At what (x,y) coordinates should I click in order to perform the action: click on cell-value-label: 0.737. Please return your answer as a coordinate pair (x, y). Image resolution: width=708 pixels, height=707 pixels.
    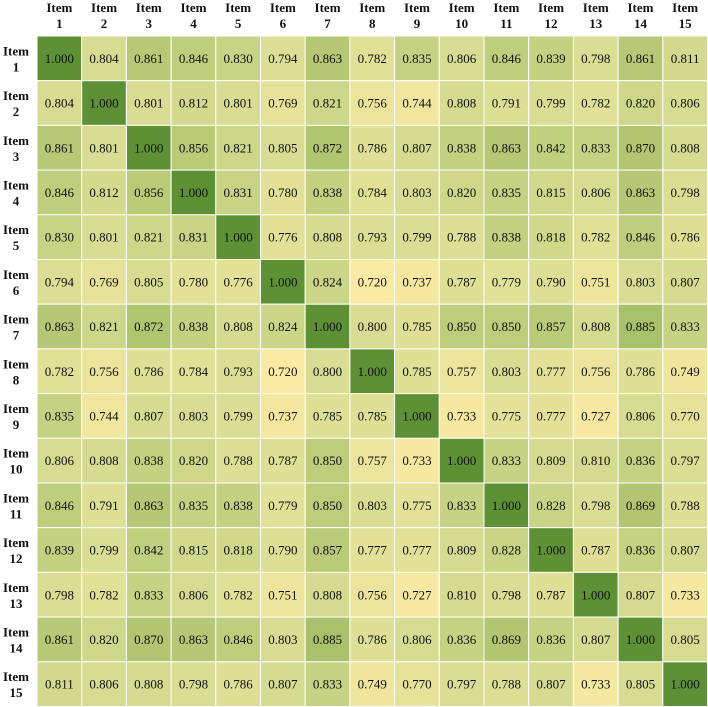
    Looking at the image, I should click on (283, 415).